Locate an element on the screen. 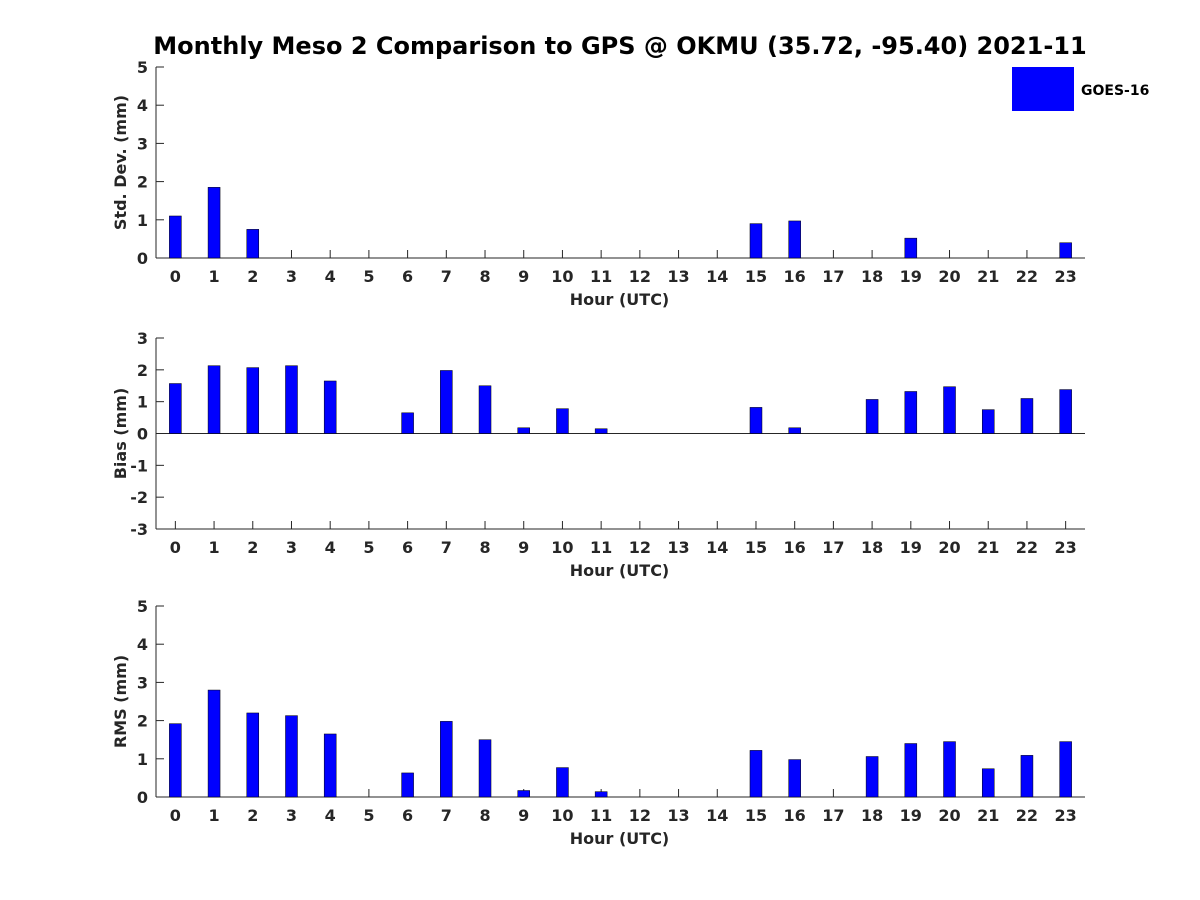 This screenshot has width=1200, height=900. y-axis-label: Std. Dev. (mm) is located at coordinates (120, 162).